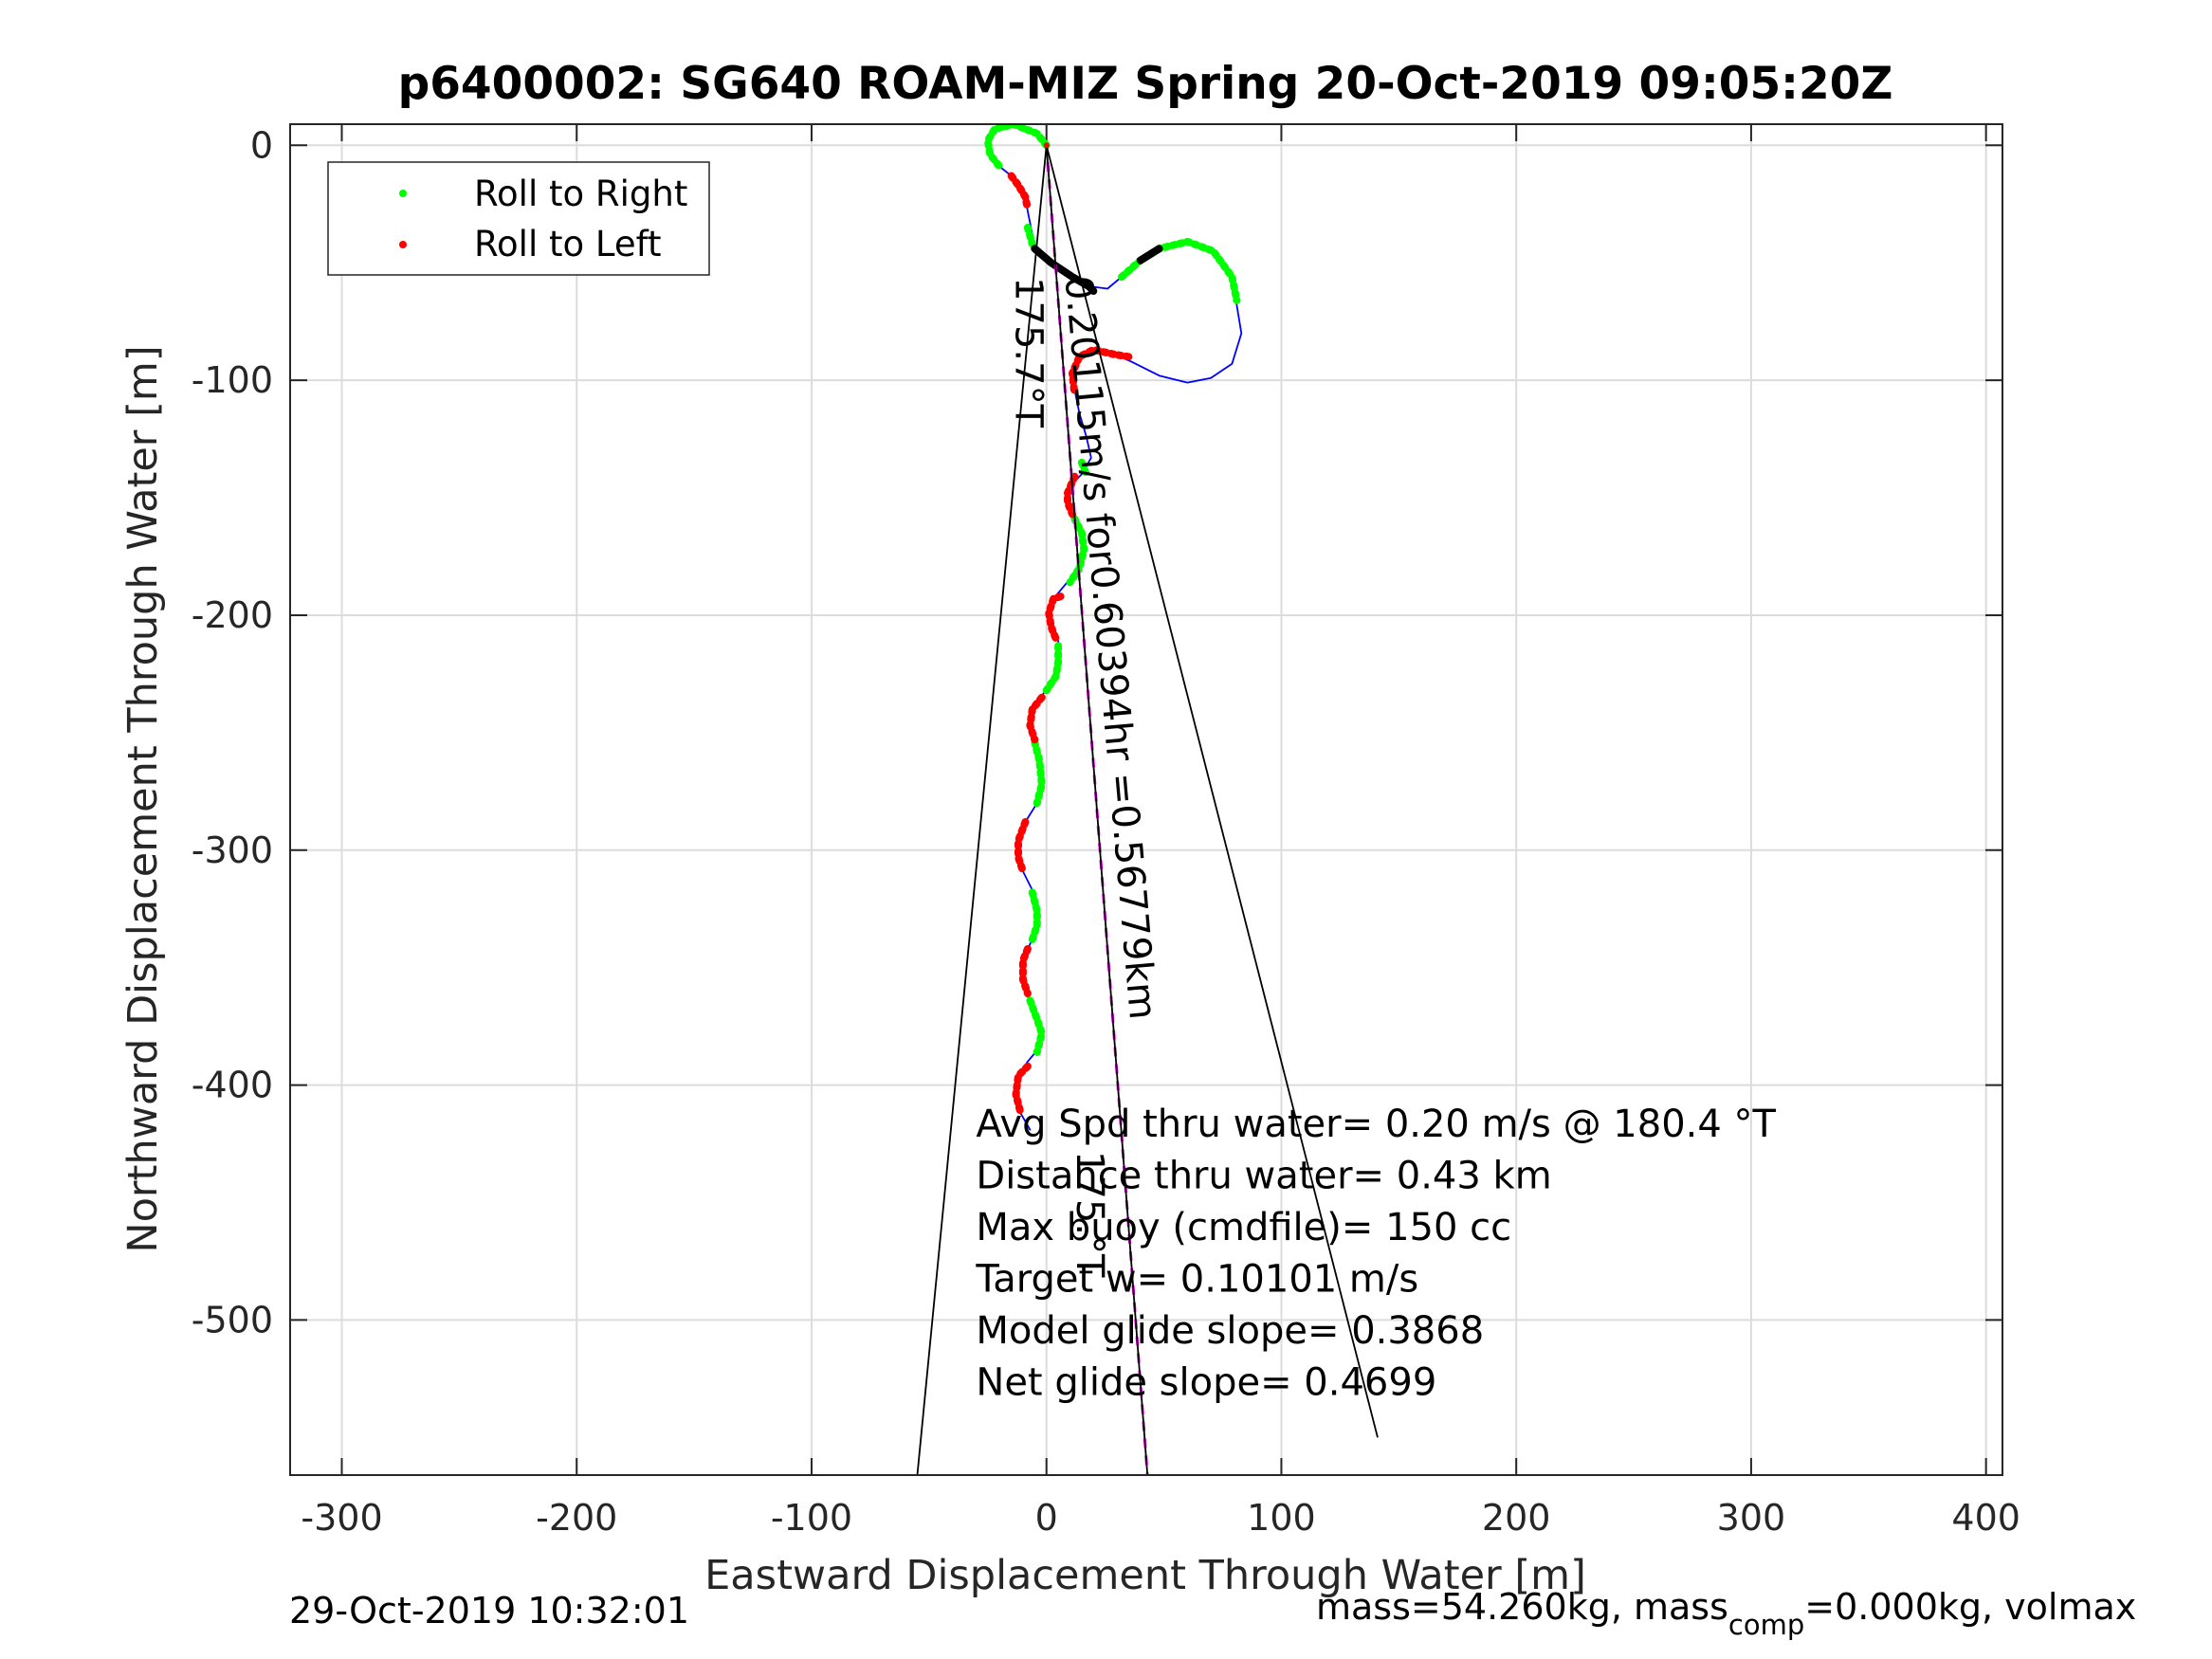 This screenshot has width=2212, height=1659. What do you see at coordinates (1160, 1518) in the screenshot?
I see `x-tick-labels: -300 -200 -100 0 100 200 300 400` at bounding box center [1160, 1518].